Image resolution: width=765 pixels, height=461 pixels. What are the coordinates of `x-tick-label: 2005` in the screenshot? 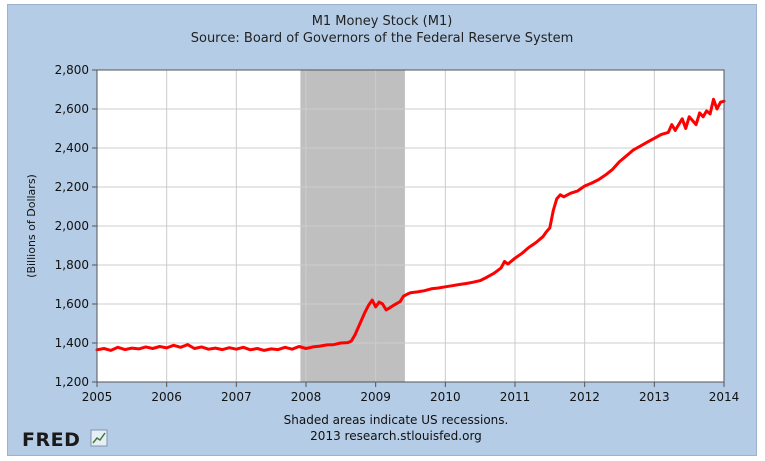 It's located at (97, 397).